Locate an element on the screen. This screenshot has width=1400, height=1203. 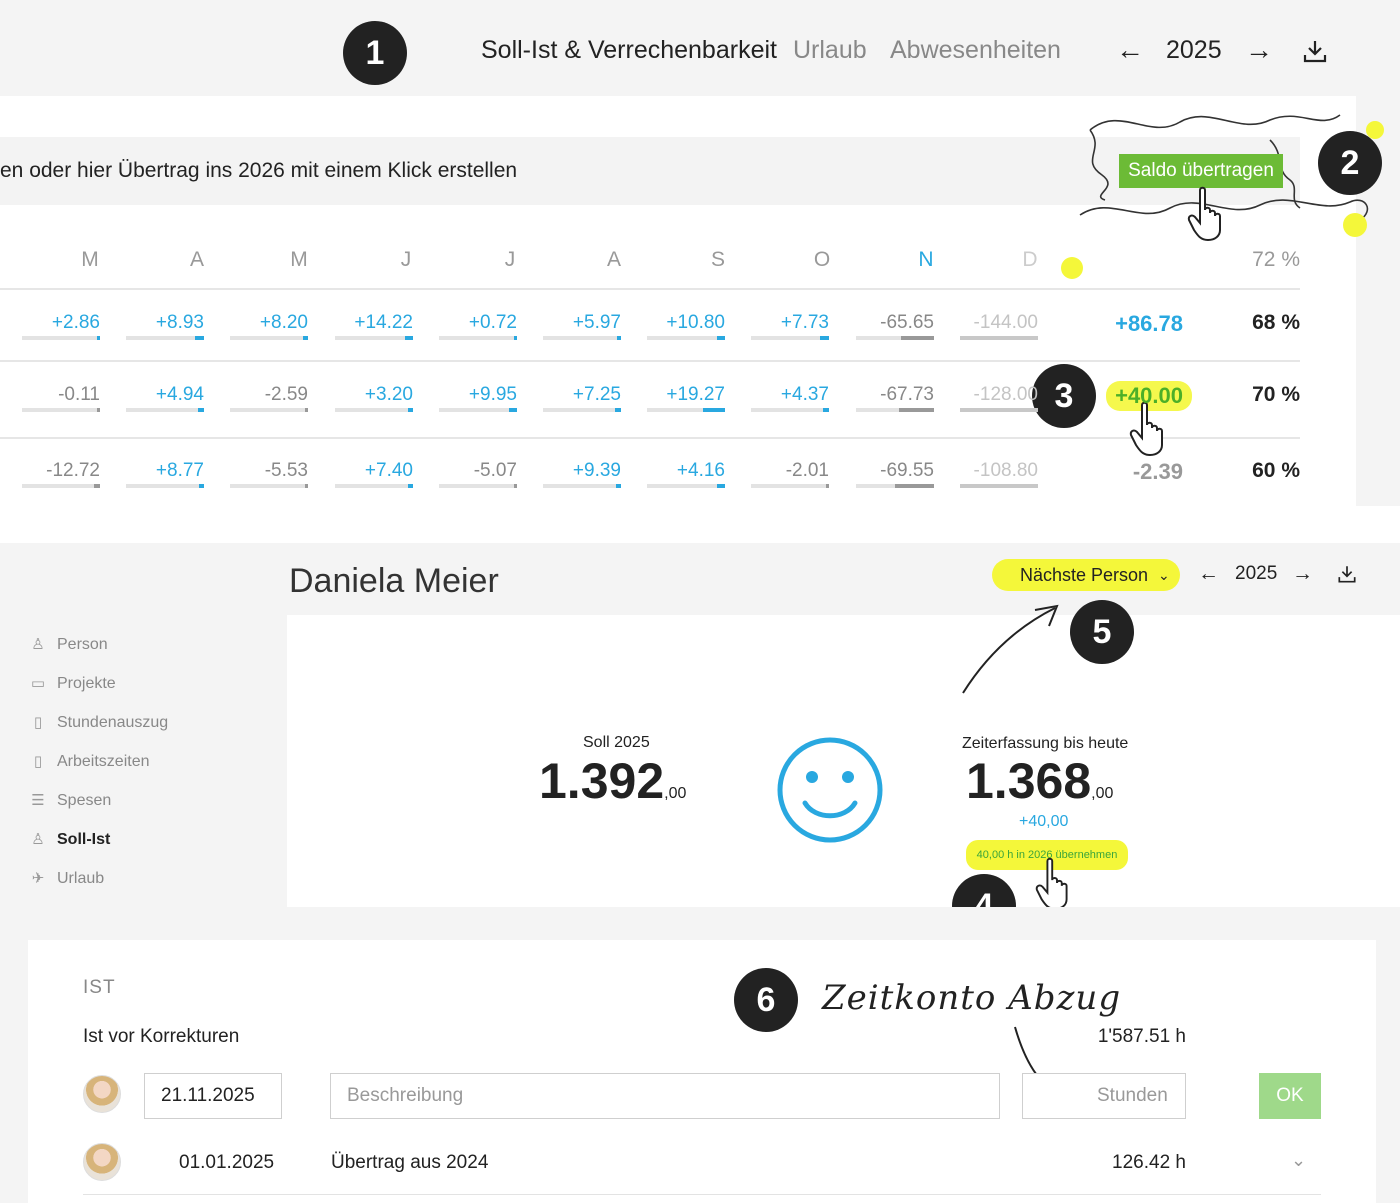
table-cell: +7.40 is located at coordinates (388, 470).